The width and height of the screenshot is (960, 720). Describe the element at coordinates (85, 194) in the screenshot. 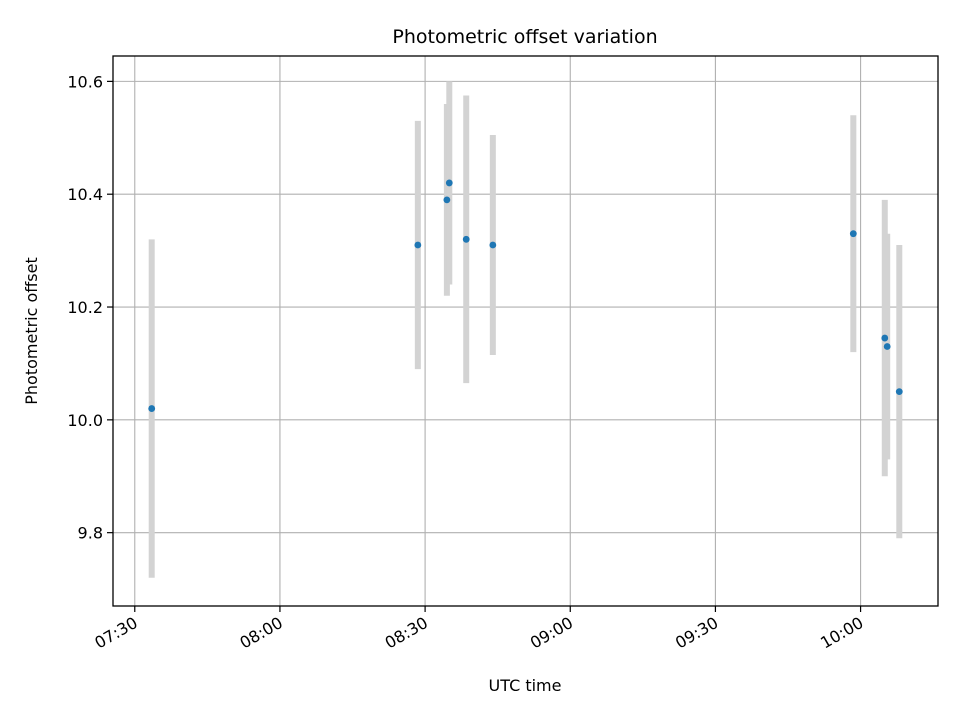

I see `y-tick-label: 10.4` at that location.